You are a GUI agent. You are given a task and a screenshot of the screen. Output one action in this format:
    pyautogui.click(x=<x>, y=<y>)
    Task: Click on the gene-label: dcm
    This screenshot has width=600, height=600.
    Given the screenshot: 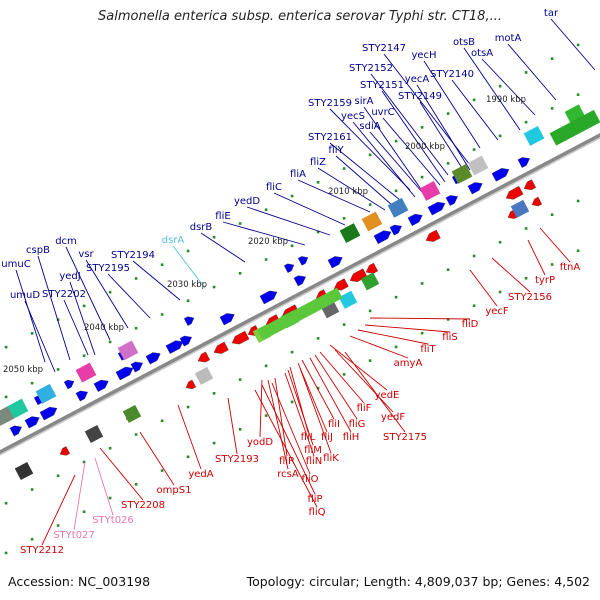 What is the action you would take?
    pyautogui.click(x=66, y=241)
    